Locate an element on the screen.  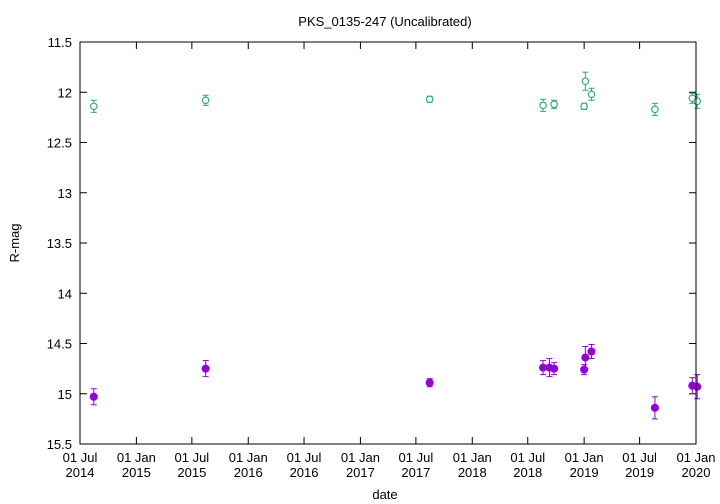
y-axis-title: R-mag is located at coordinates (14, 242).